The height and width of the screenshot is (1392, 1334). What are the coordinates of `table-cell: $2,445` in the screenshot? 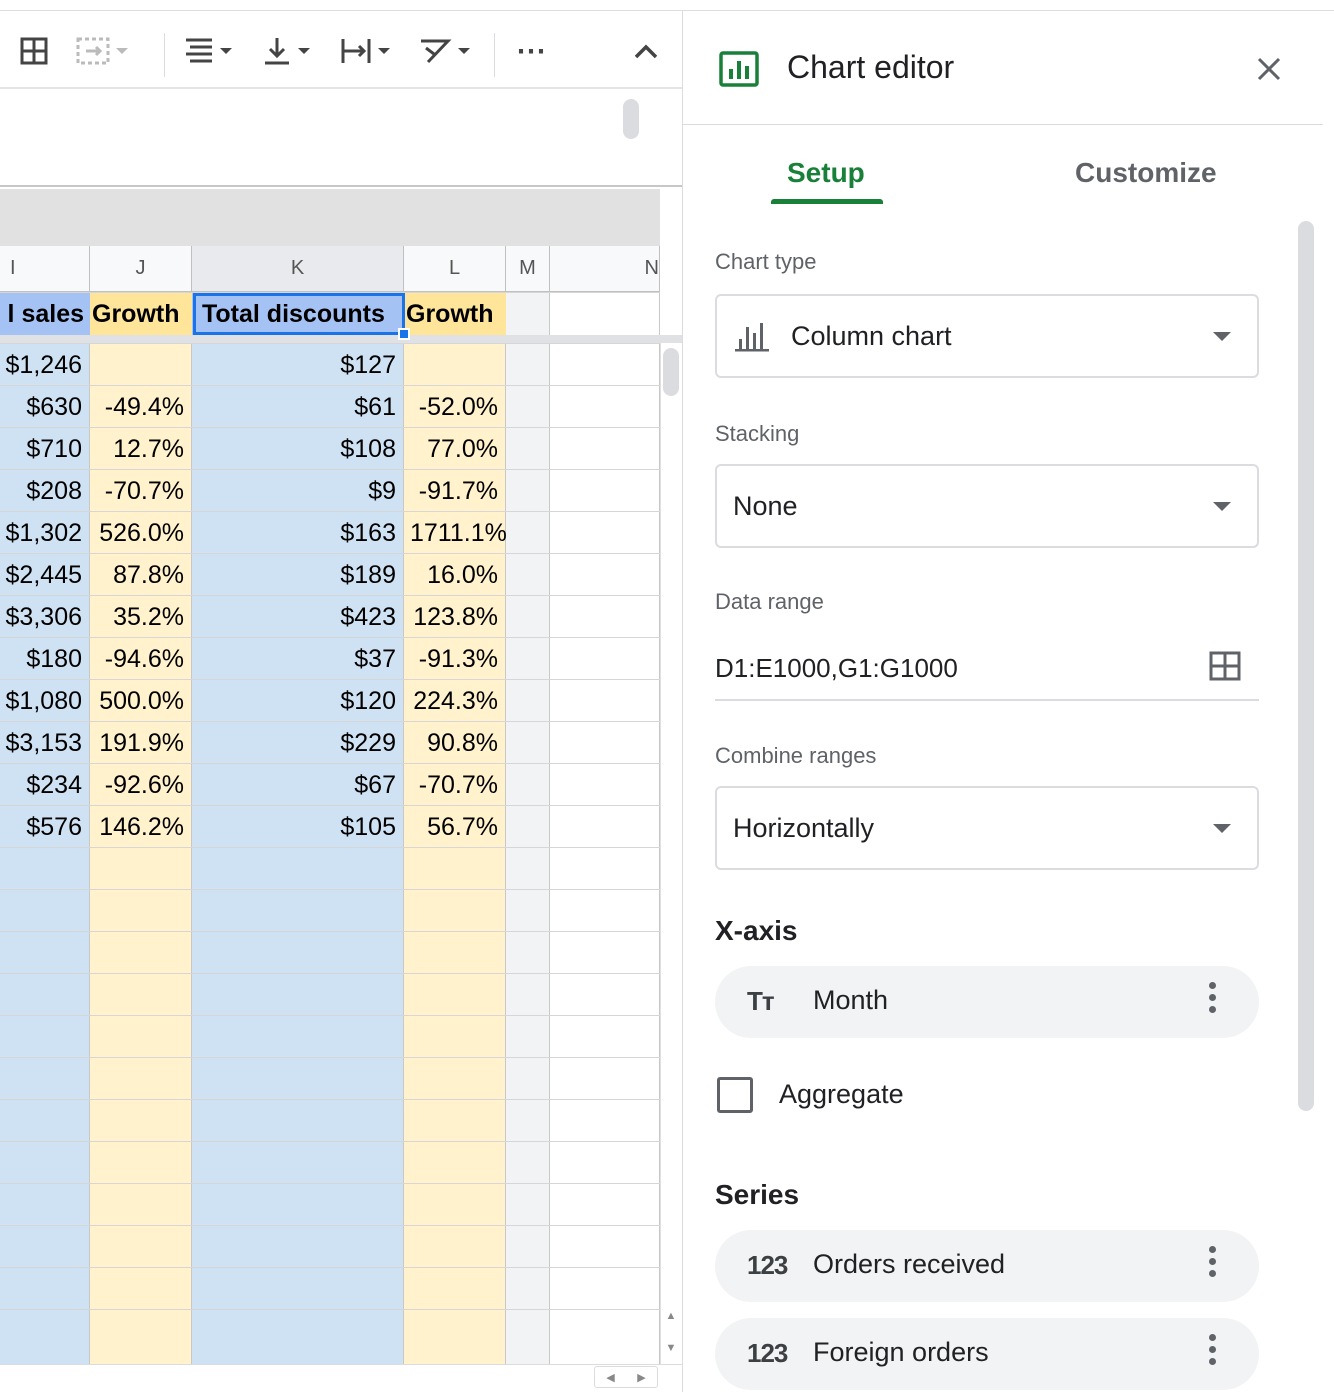 It's located at (43, 574).